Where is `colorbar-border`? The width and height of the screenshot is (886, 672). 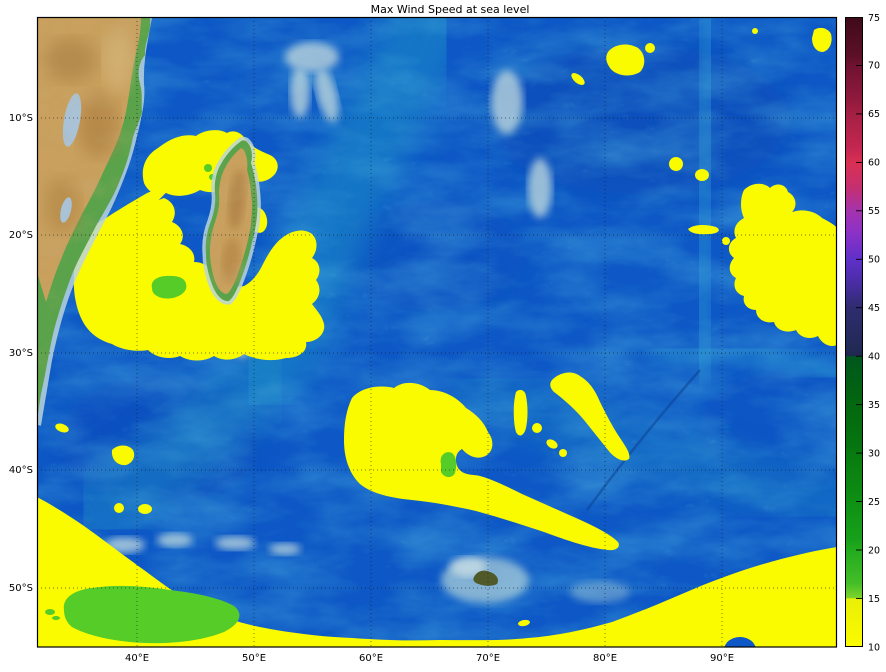 colorbar-border is located at coordinates (854, 332).